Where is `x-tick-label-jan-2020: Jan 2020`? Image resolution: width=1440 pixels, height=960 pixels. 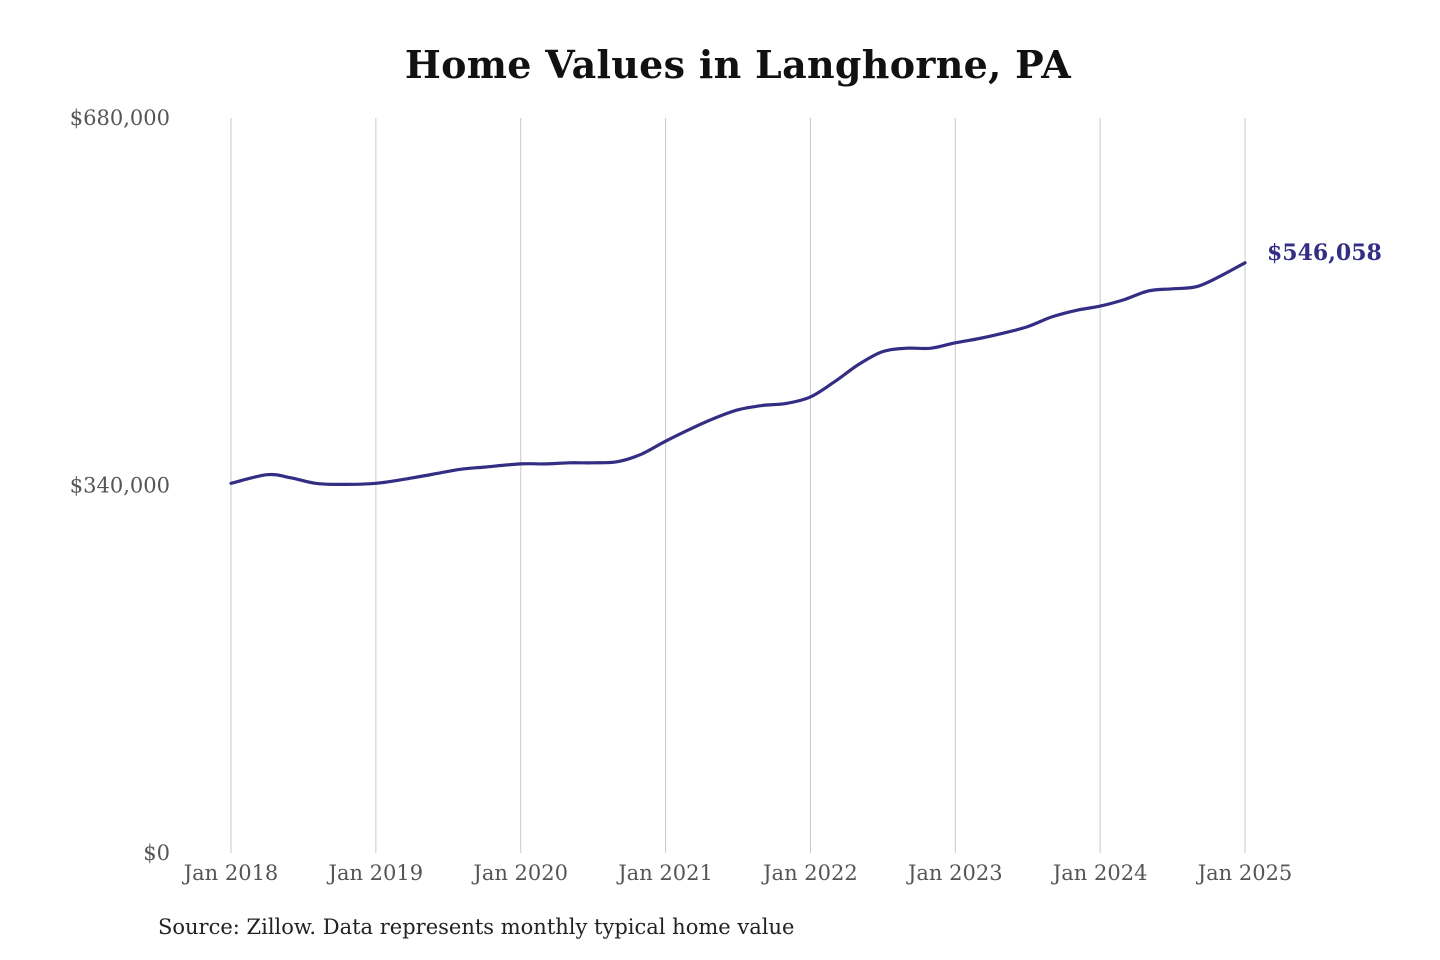 x-tick-label-jan-2020: Jan 2020 is located at coordinates (519, 873).